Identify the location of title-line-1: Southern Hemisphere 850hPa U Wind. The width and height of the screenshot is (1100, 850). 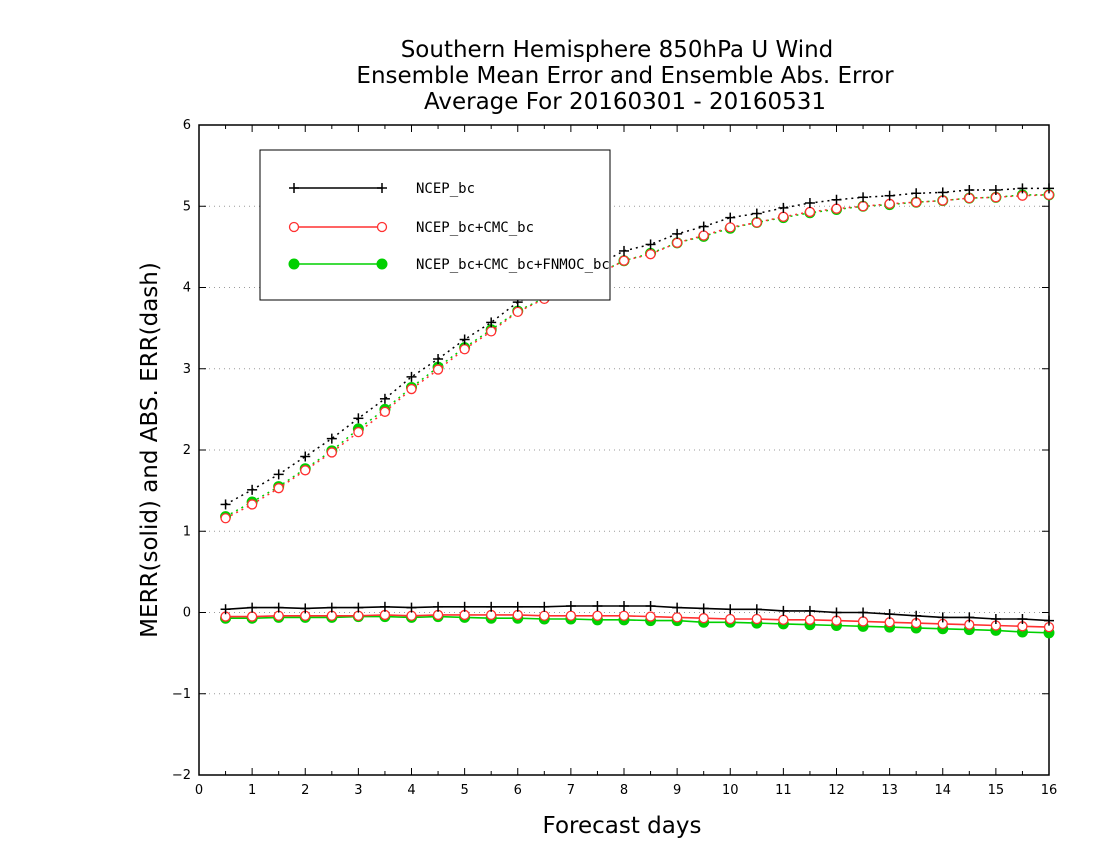
(617, 50).